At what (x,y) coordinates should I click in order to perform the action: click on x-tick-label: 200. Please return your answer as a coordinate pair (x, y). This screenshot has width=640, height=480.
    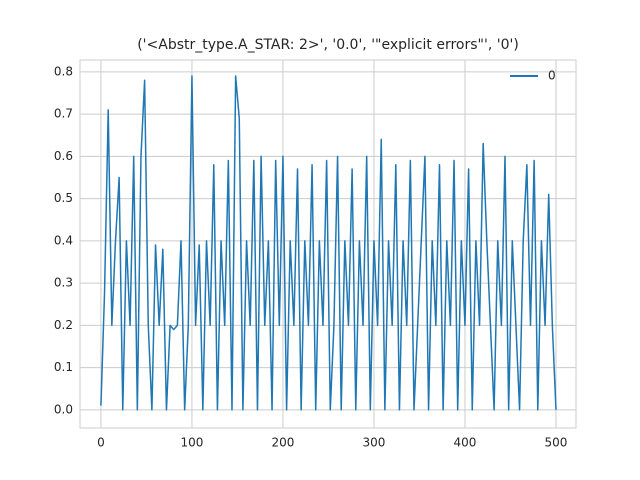
    Looking at the image, I should click on (282, 443).